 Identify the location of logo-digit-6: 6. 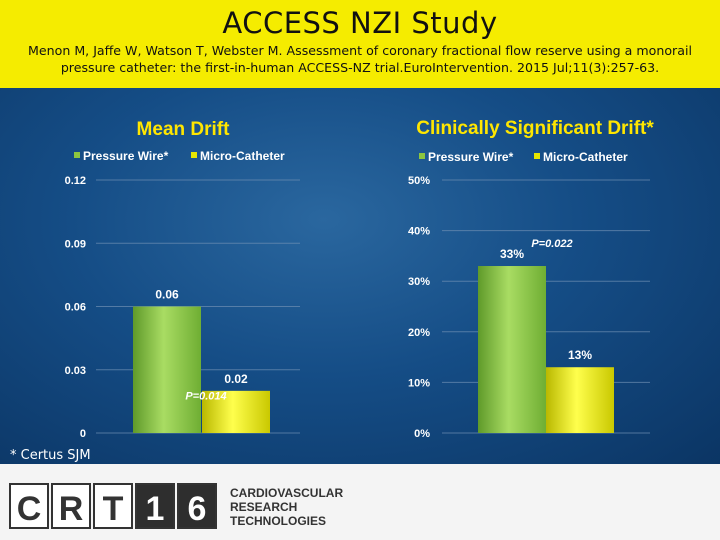
(197, 509).